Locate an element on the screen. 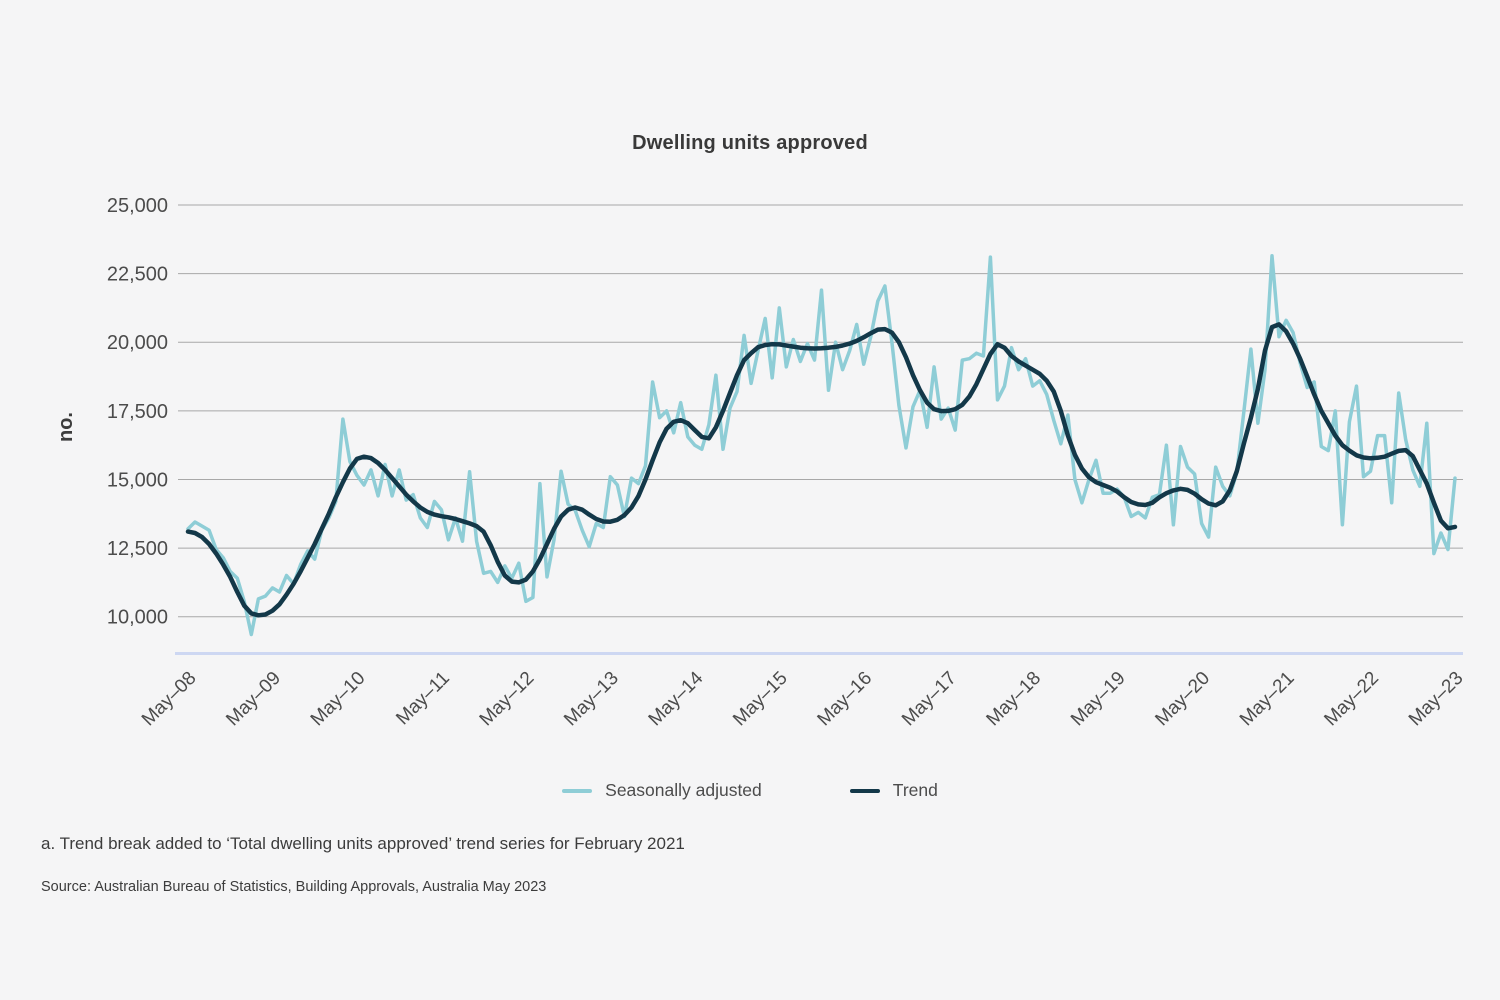 The image size is (1500, 1000). x-tick-label: May–13 is located at coordinates (591, 699).